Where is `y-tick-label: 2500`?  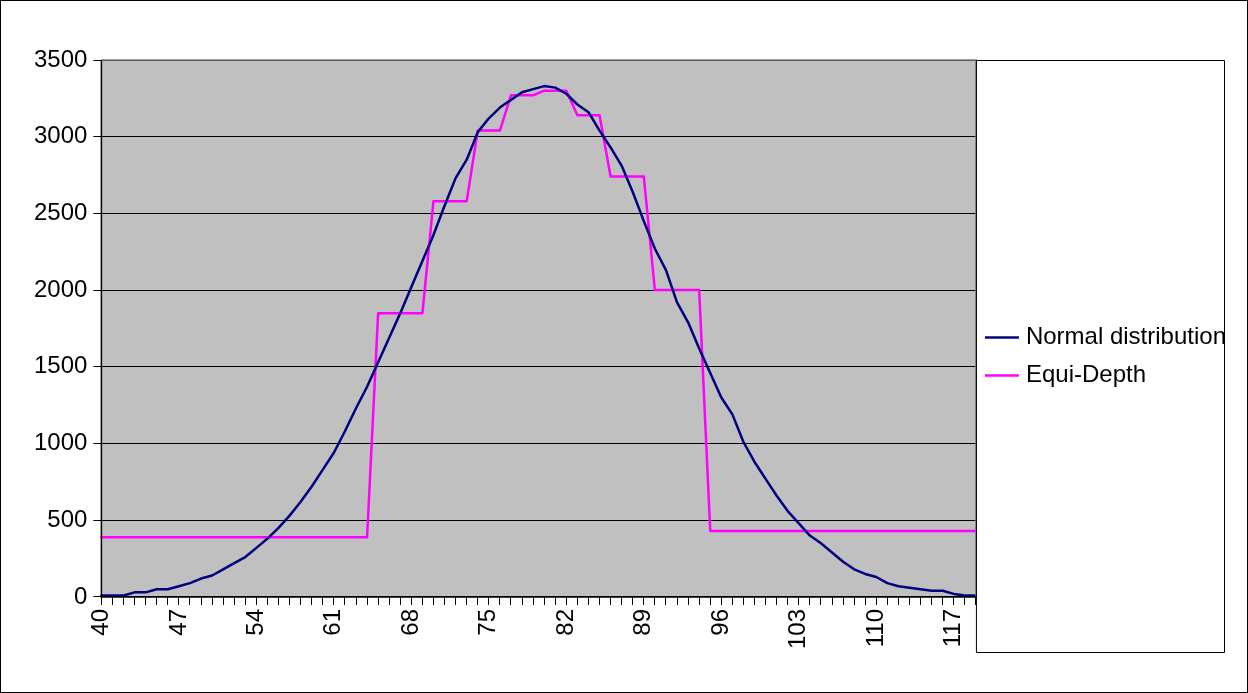
y-tick-label: 2500 is located at coordinates (61, 212).